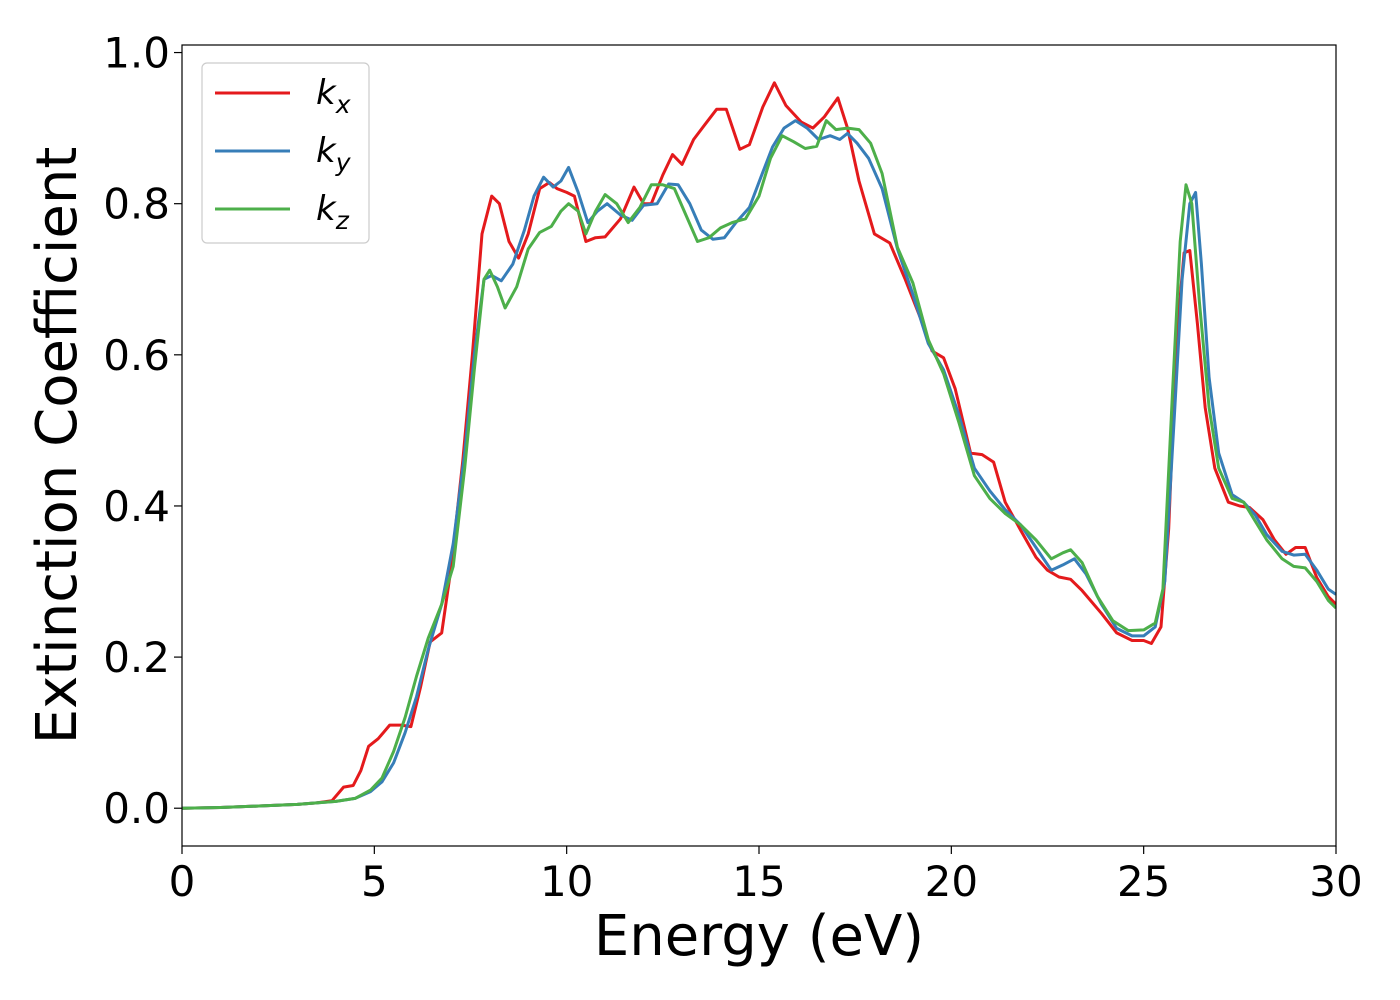  Describe the element at coordinates (374, 881) in the screenshot. I see `x-tick-label: 5` at that location.